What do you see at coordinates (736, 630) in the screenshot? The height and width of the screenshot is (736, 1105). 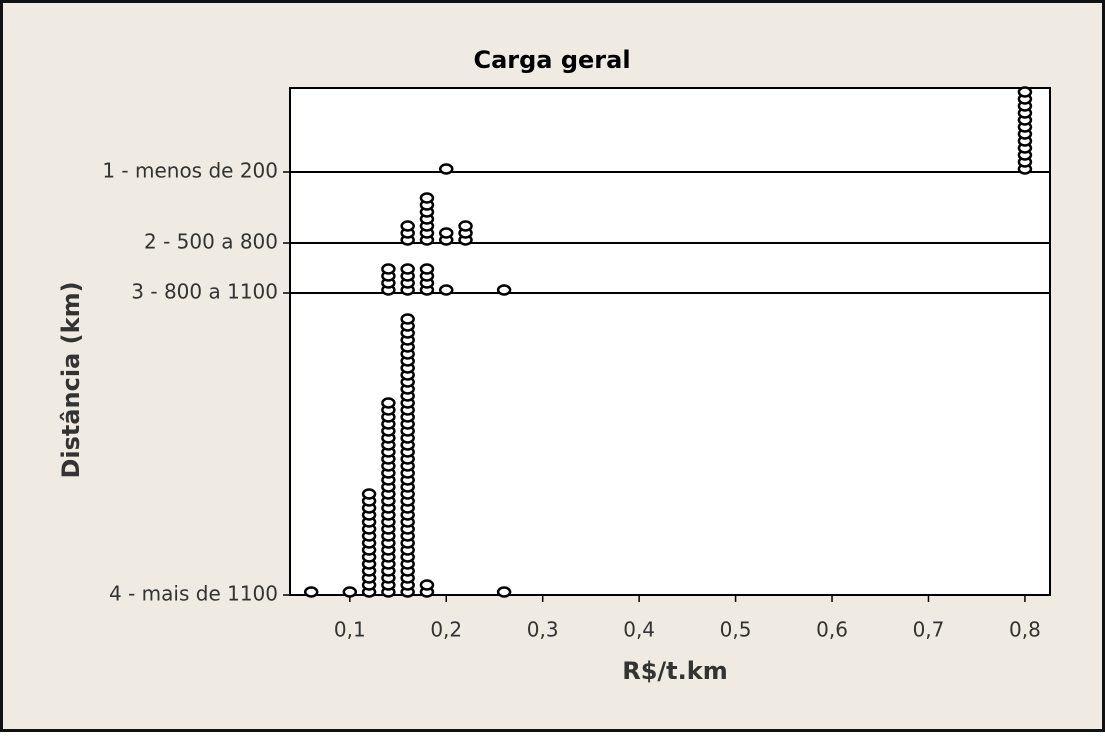 I see `x-tick-label: 0,5` at bounding box center [736, 630].